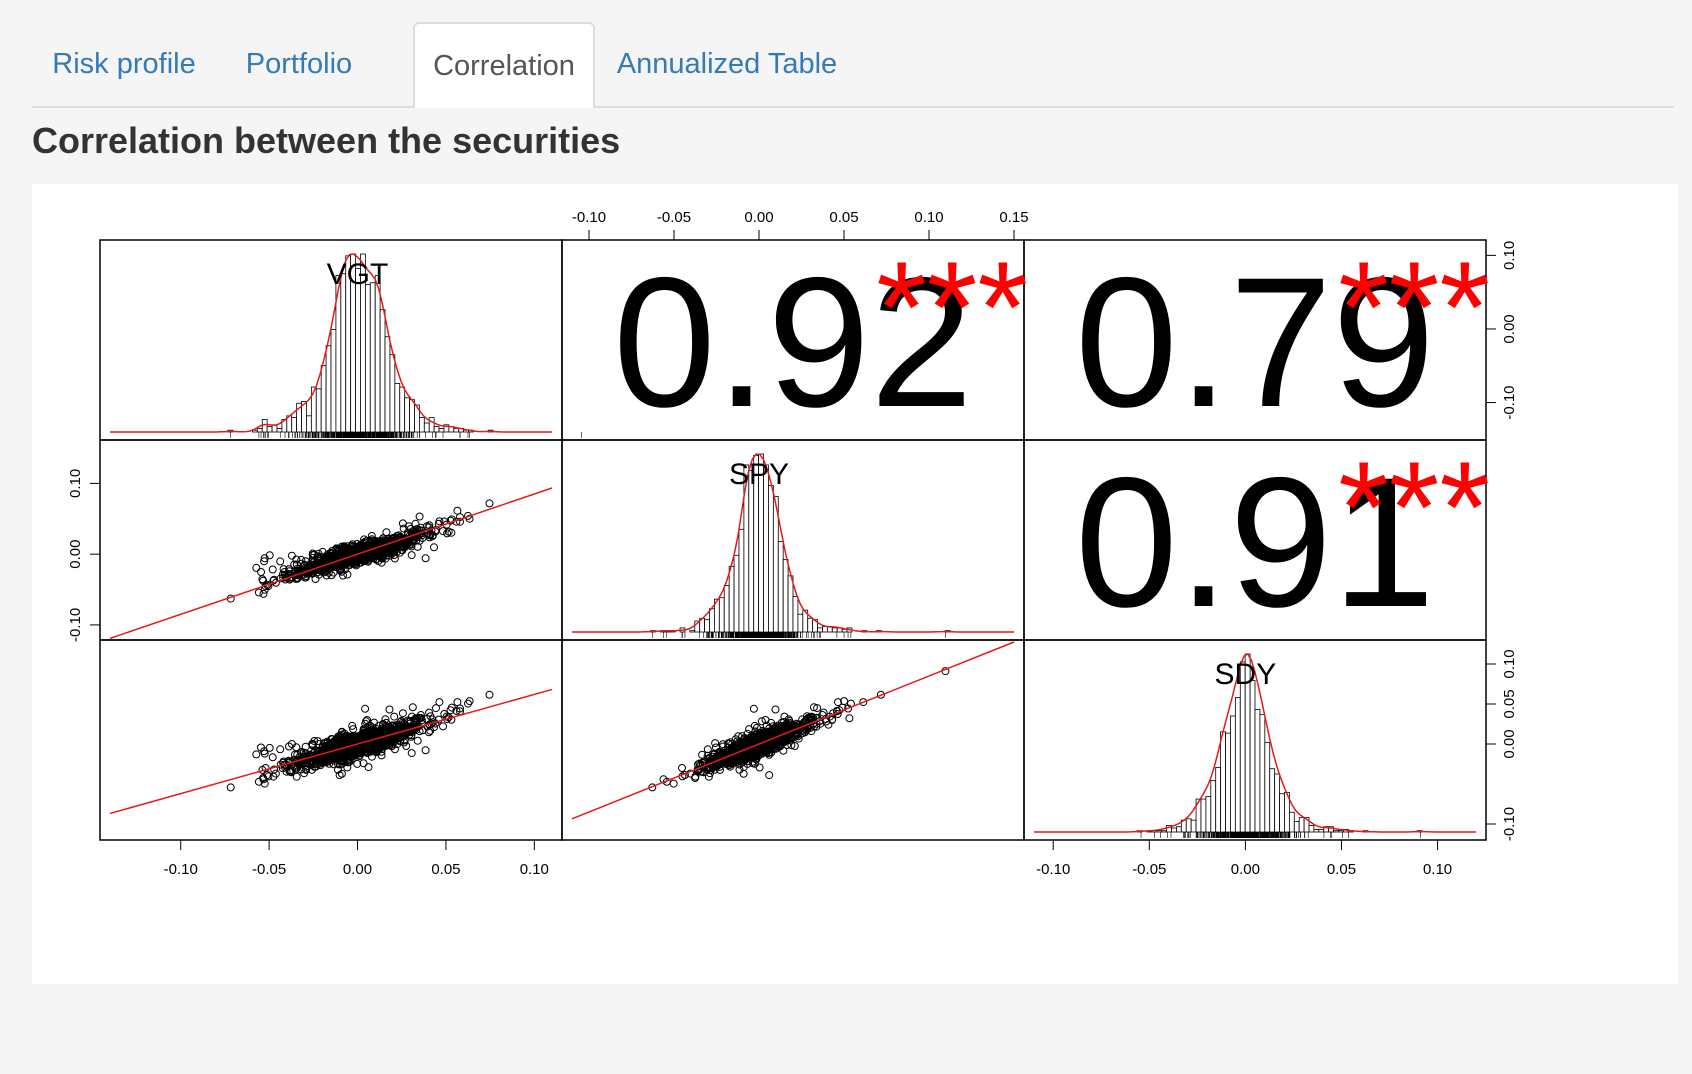 This screenshot has height=1074, width=1692. I want to click on variable-label-sdy: SDY, so click(1246, 674).